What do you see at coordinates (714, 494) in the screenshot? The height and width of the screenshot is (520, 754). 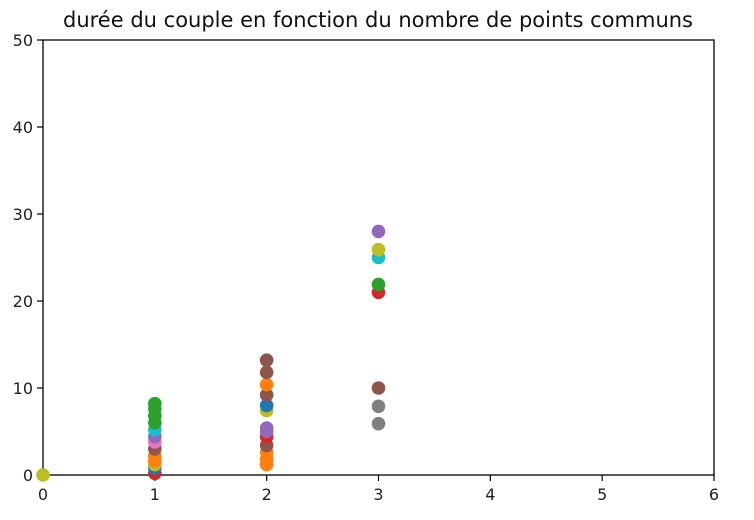 I see `x-tick-label: 6` at bounding box center [714, 494].